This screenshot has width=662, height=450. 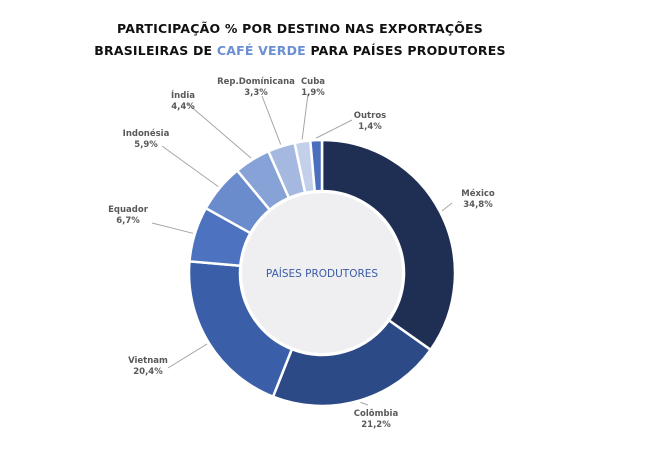 What do you see at coordinates (370, 127) in the screenshot?
I see `slice-value-label: 1,4%` at bounding box center [370, 127].